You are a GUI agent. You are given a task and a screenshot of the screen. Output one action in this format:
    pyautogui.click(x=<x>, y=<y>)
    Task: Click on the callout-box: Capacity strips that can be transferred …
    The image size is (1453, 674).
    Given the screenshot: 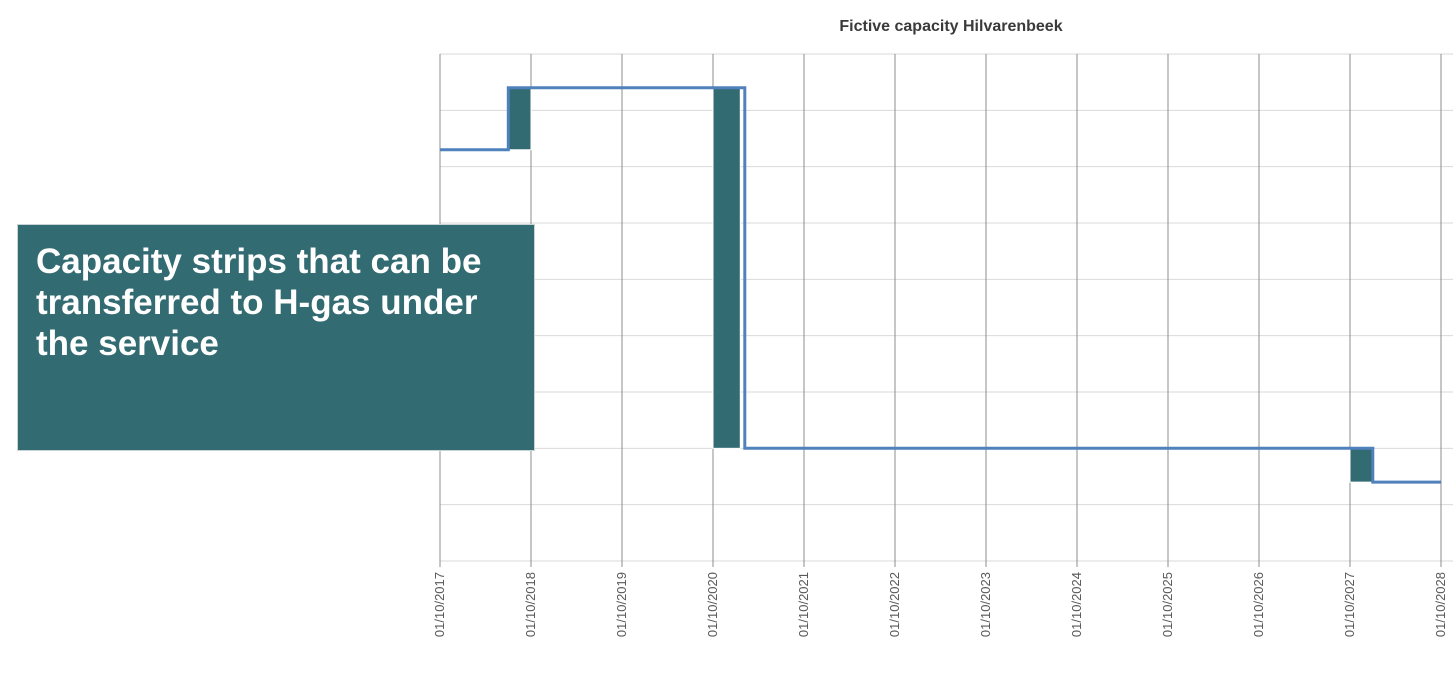 What is the action you would take?
    pyautogui.click(x=276, y=337)
    